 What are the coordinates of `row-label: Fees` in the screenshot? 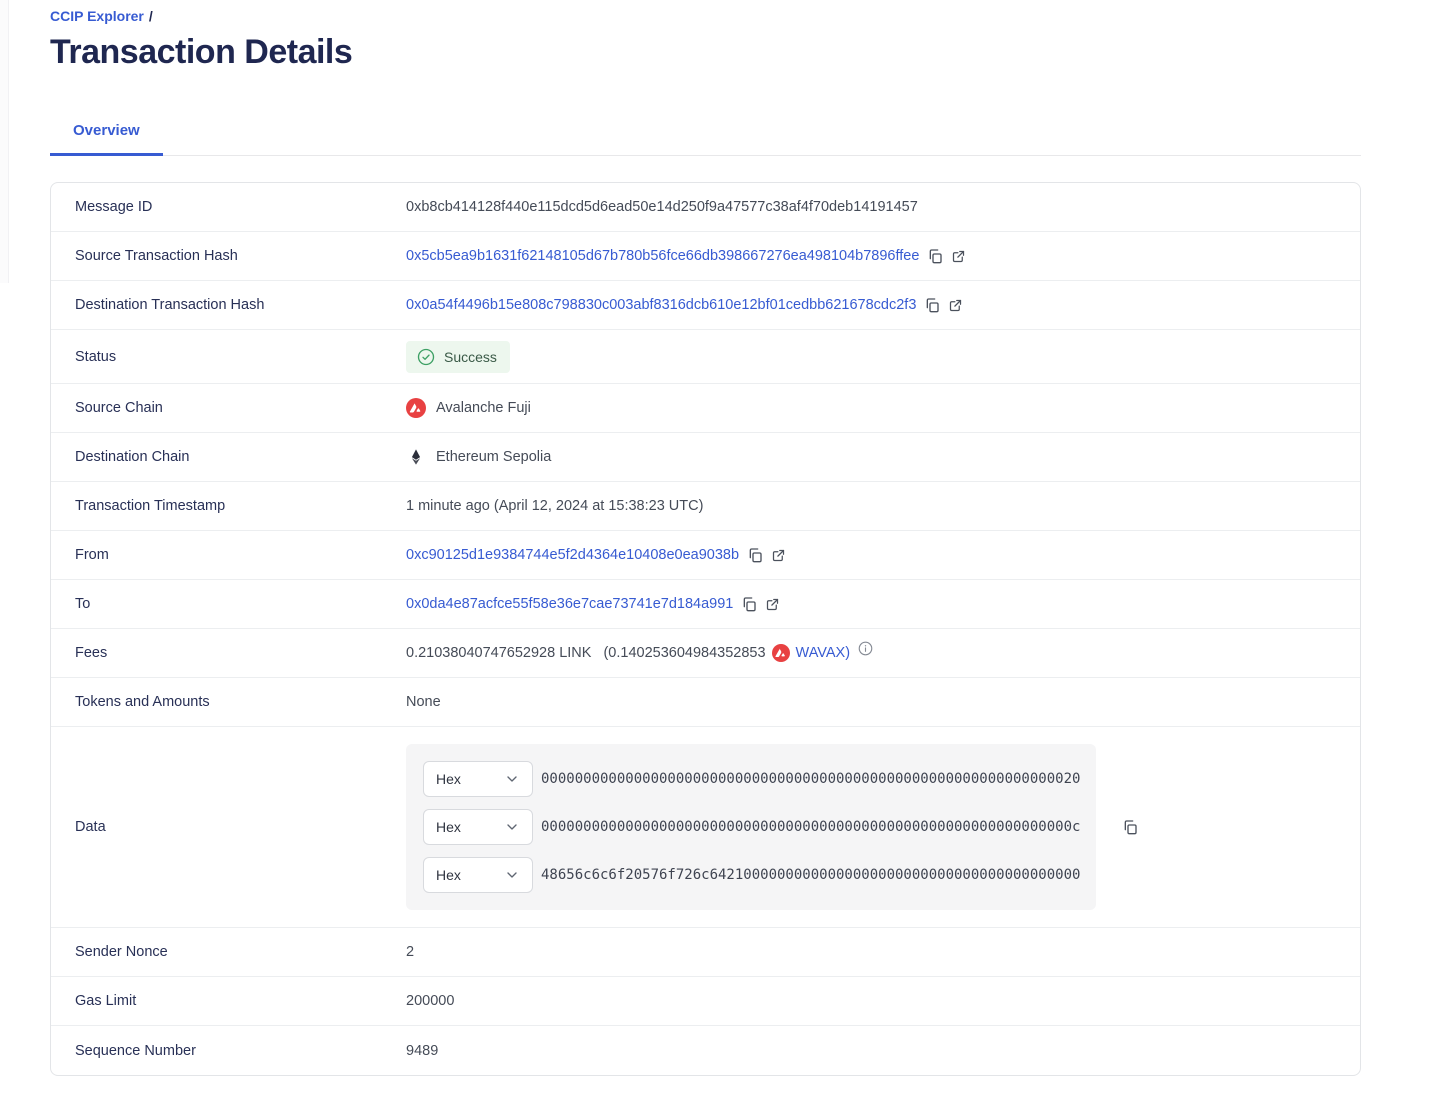 It's located at (91, 653).